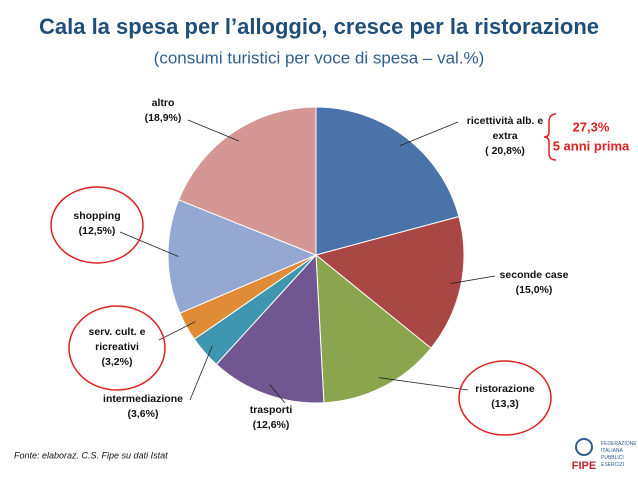  Describe the element at coordinates (534, 290) in the screenshot. I see `value-label: (15,0%)` at that location.